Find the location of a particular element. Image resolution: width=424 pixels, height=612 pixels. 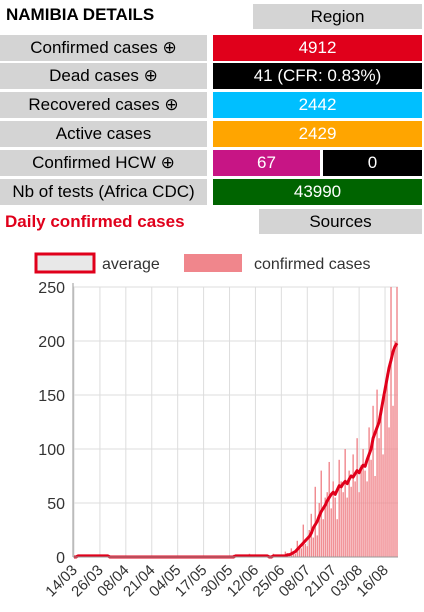

dead-cases-value: 41 (CFR: 0.83%) is located at coordinates (317, 76).